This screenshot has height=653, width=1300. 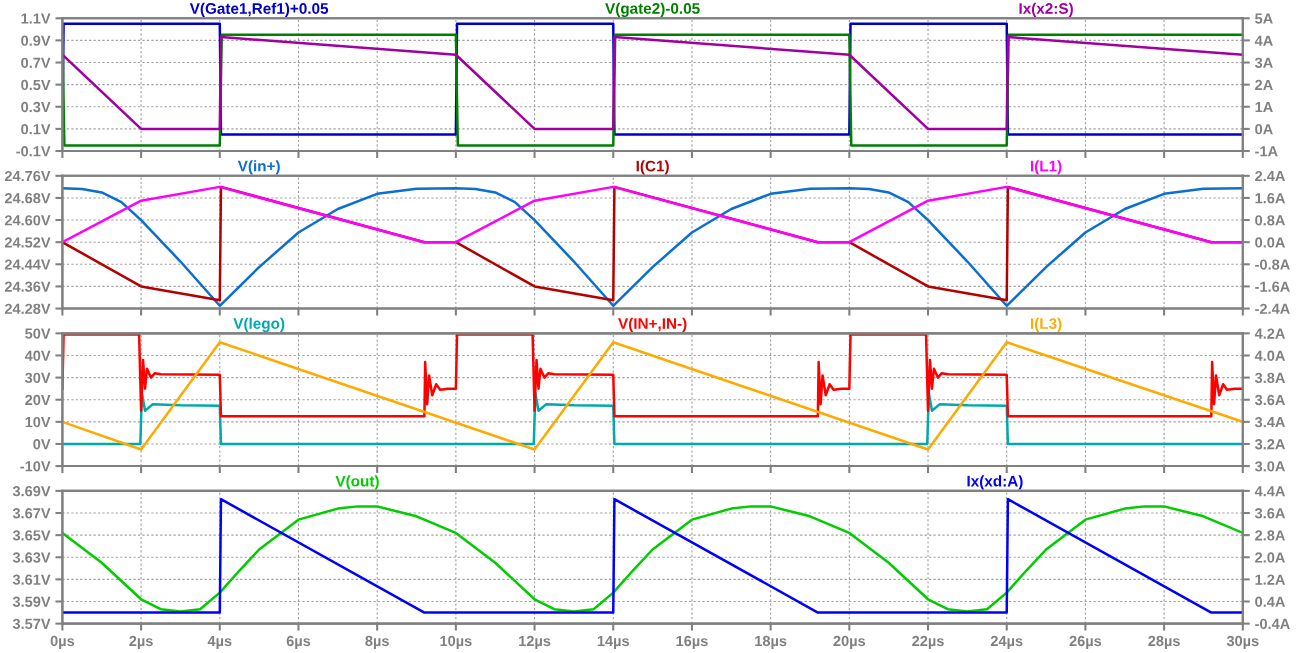 I want to click on x-tick-label: 30µs, so click(x=1242, y=642).